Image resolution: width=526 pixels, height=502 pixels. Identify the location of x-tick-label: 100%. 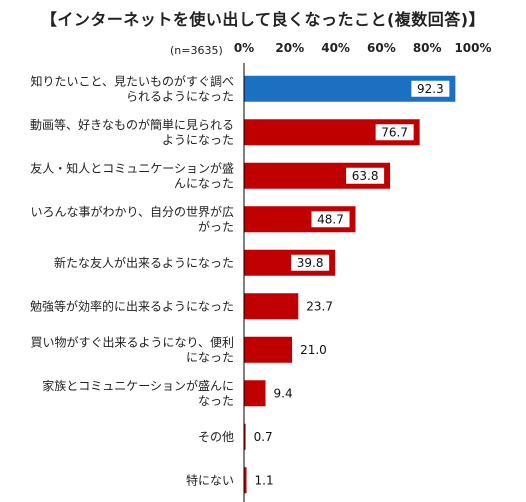
(472, 48).